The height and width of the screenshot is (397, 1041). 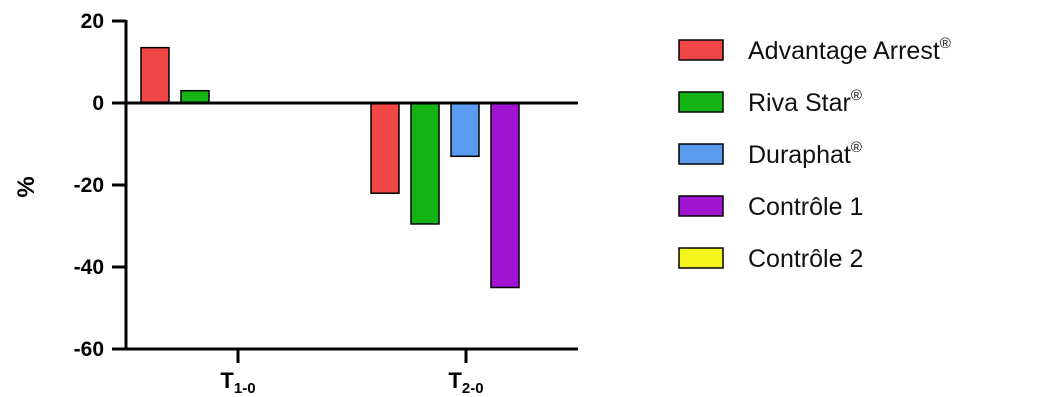 What do you see at coordinates (89, 267) in the screenshot?
I see `y-tick-label: -40` at bounding box center [89, 267].